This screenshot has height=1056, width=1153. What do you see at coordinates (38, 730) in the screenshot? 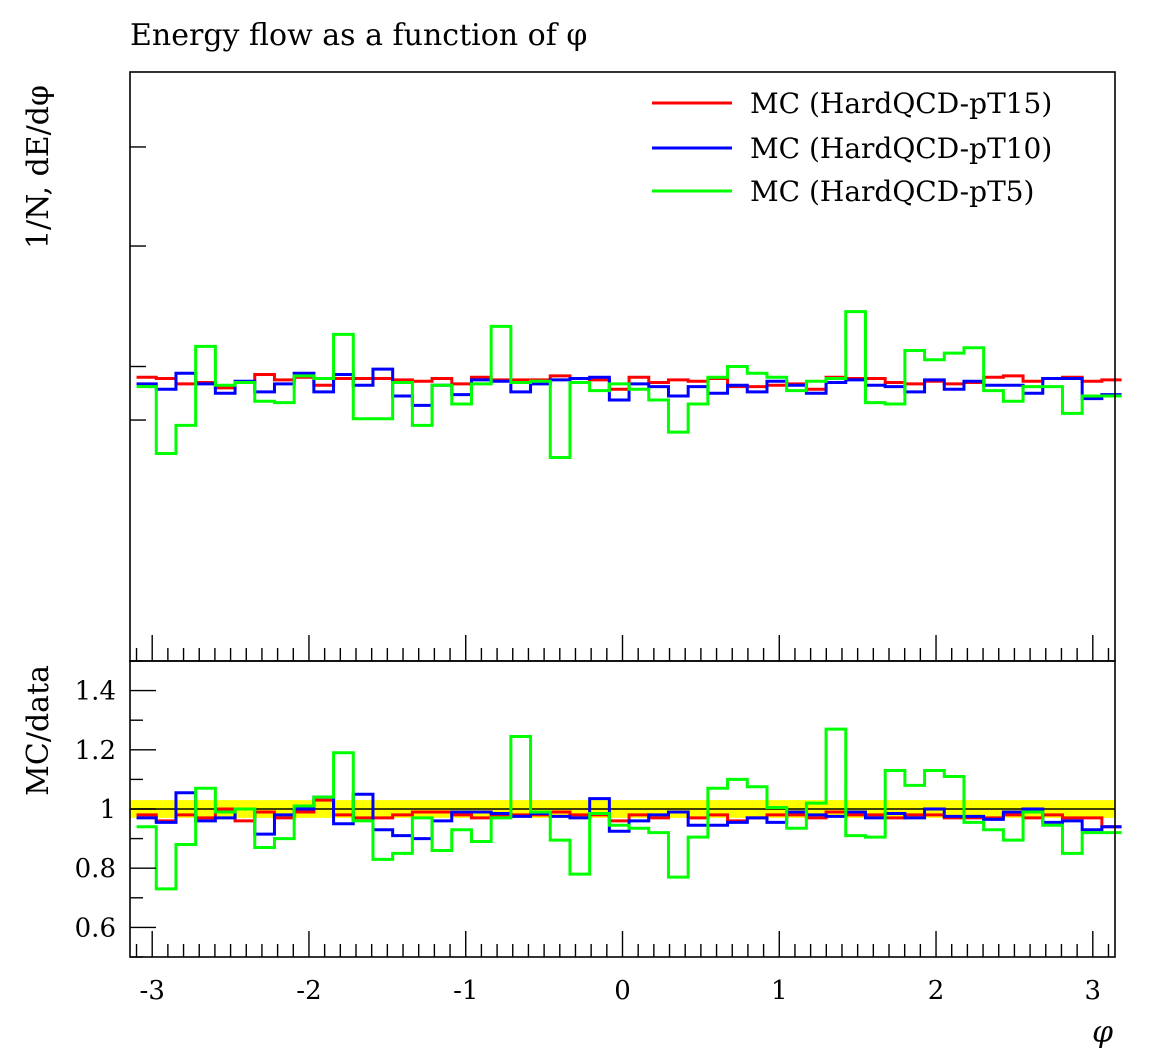
I see `ratio-y-axis-label: MC/data` at bounding box center [38, 730].